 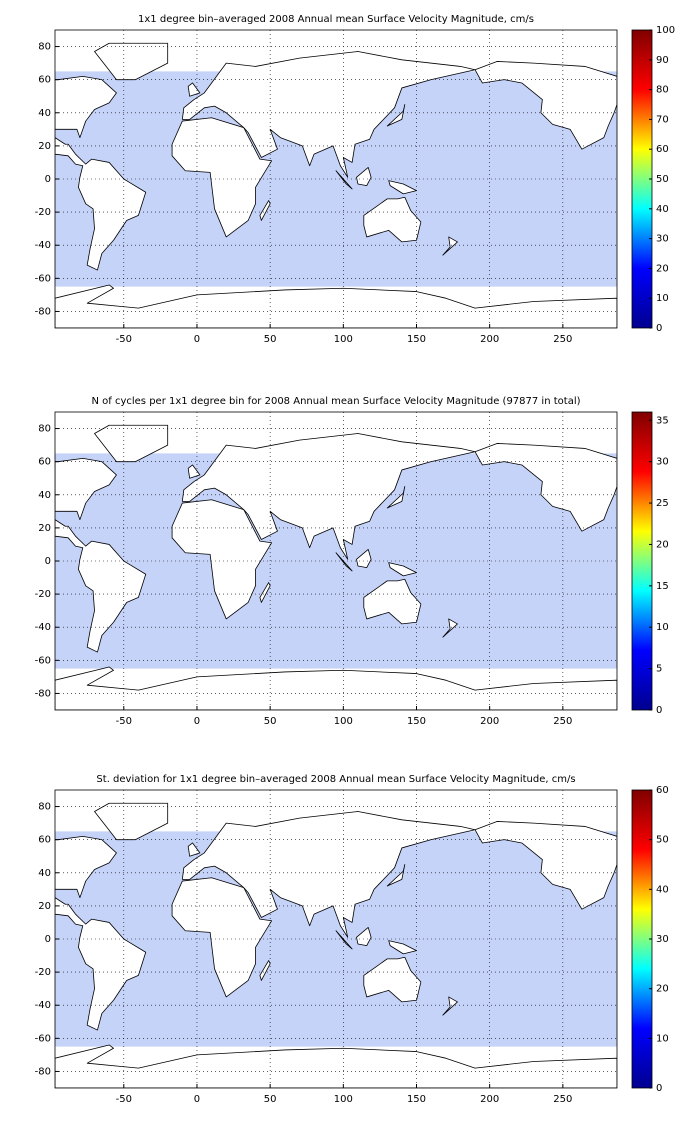 I want to click on colorbar, so click(x=642, y=561).